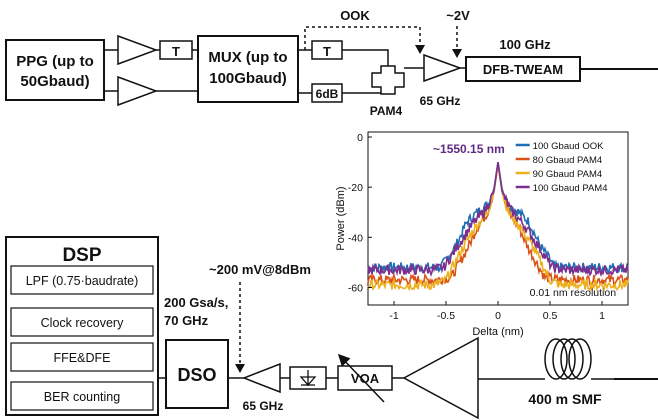 Image resolution: width=658 pixels, height=420 pixels. What do you see at coordinates (355, 15) in the screenshot?
I see `ook-label: OOK` at bounding box center [355, 15].